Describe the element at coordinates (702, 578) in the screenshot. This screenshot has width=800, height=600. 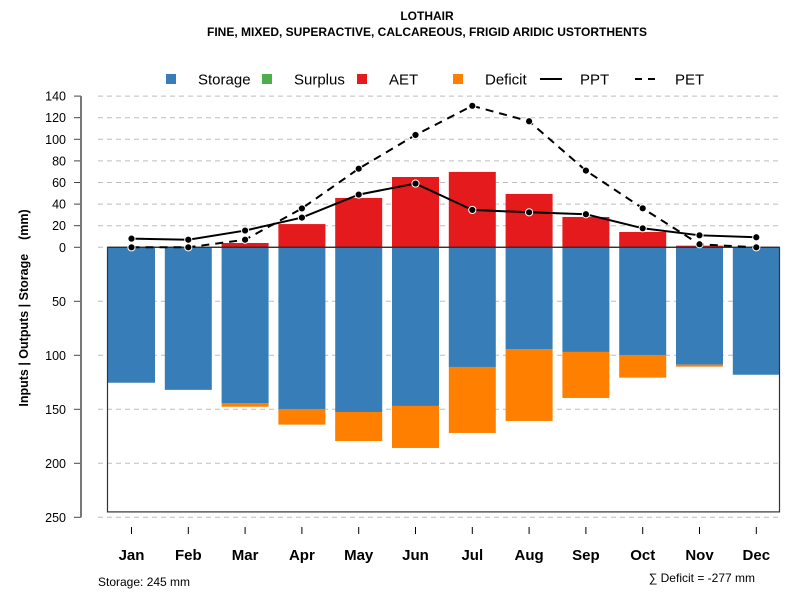
I see `deficit-total-note: ∑ Deficit = -277 mm` at that location.